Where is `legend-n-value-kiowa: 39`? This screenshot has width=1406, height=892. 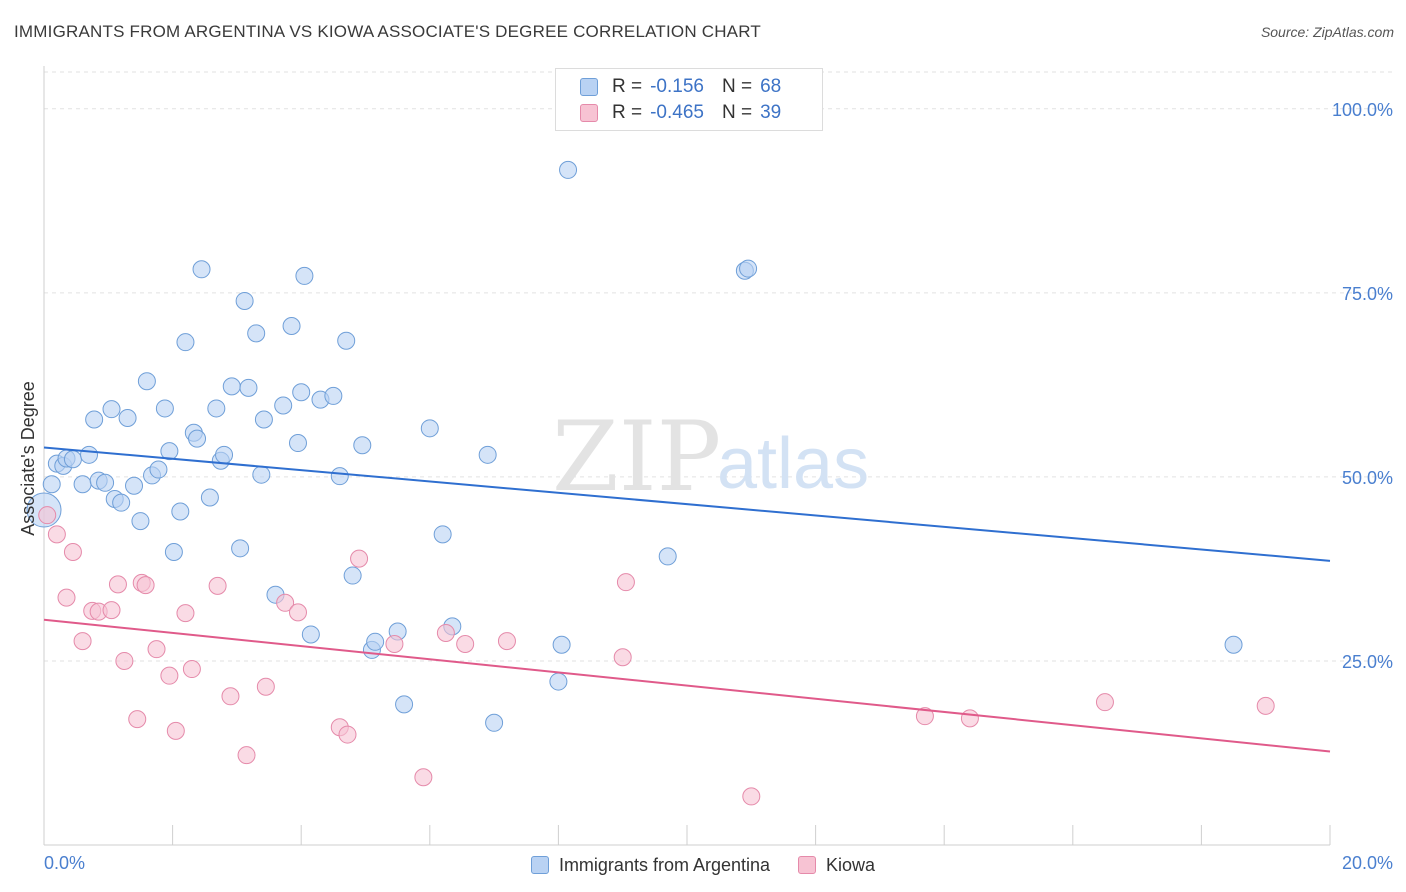 legend-n-value-kiowa: 39 is located at coordinates (771, 112).